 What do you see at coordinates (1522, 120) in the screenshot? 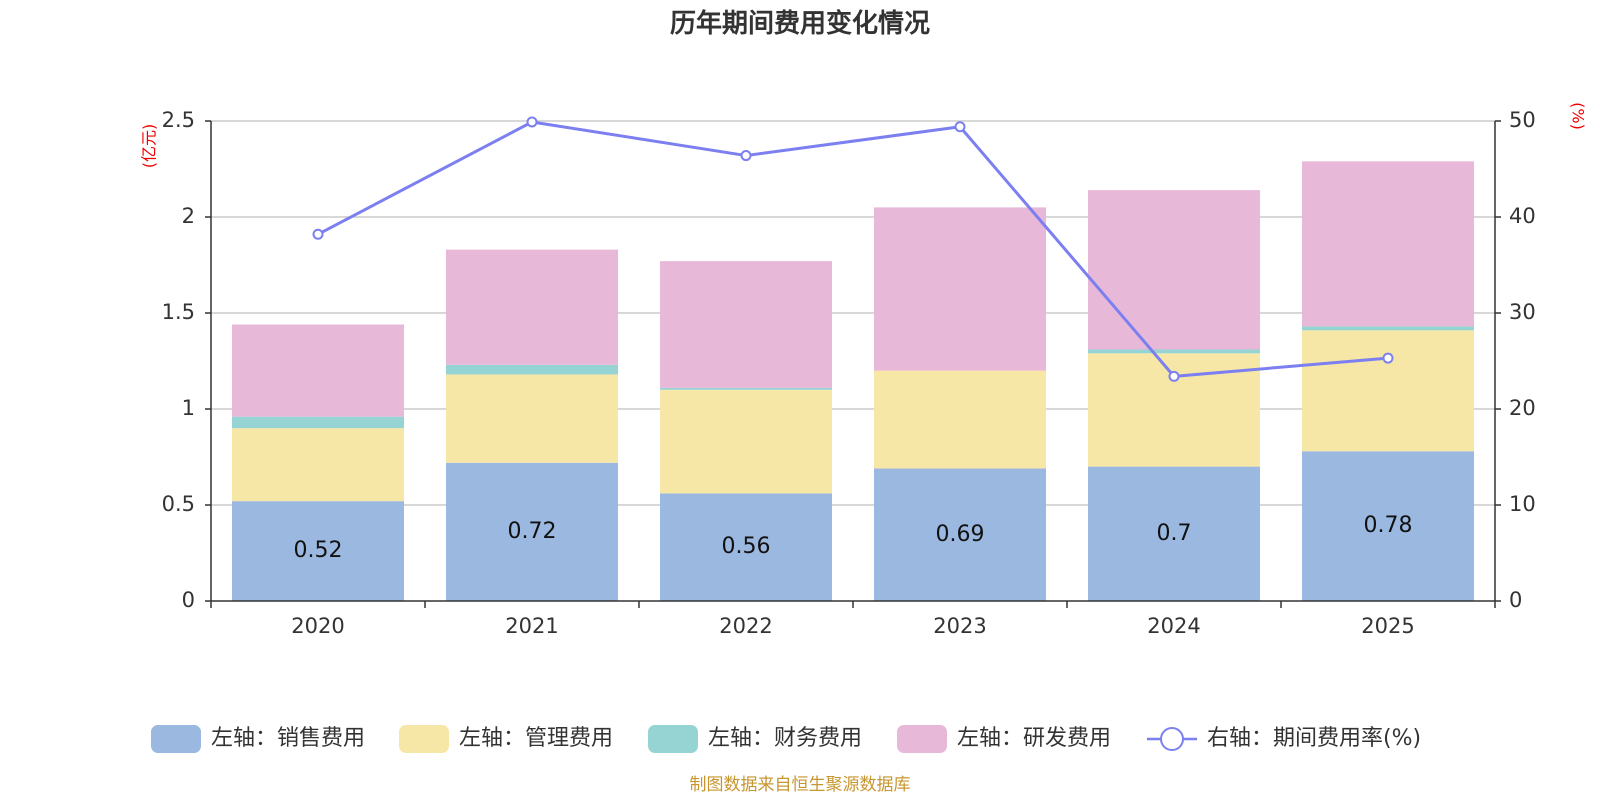
I see `right-tick-label: 50` at bounding box center [1522, 120].